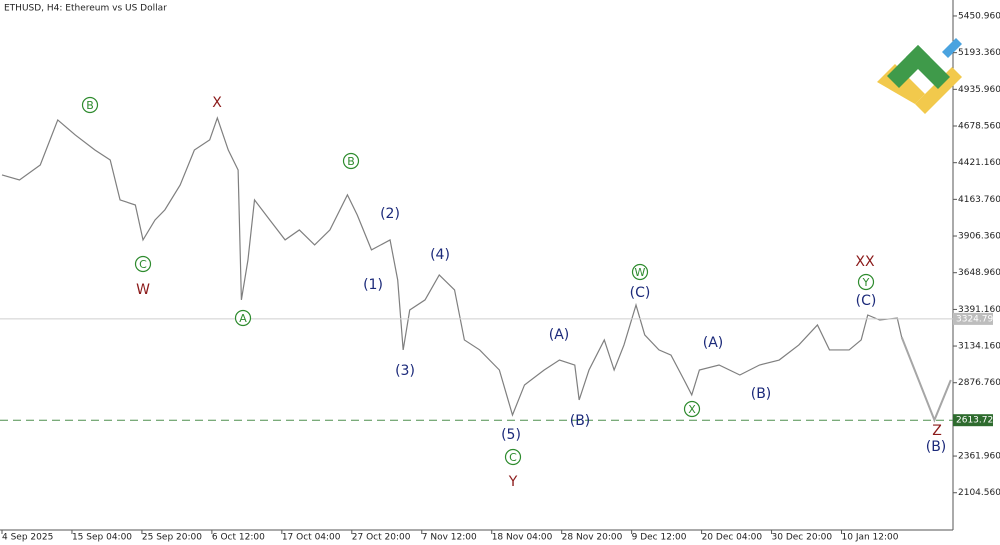 The width and height of the screenshot is (1000, 545). Describe the element at coordinates (865, 262) in the screenshot. I see `wave-label: XX` at that location.